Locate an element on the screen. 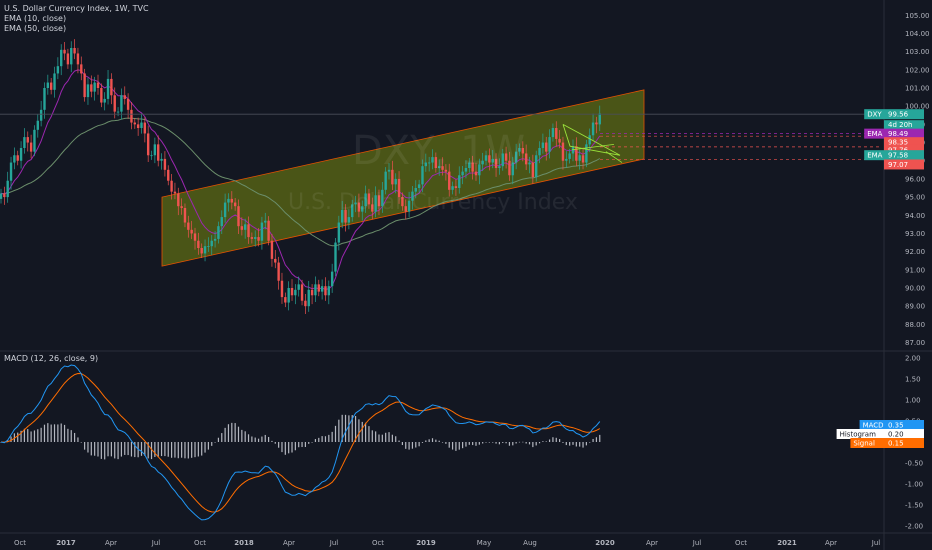  price-tick-label: 88.00 is located at coordinates (915, 325).